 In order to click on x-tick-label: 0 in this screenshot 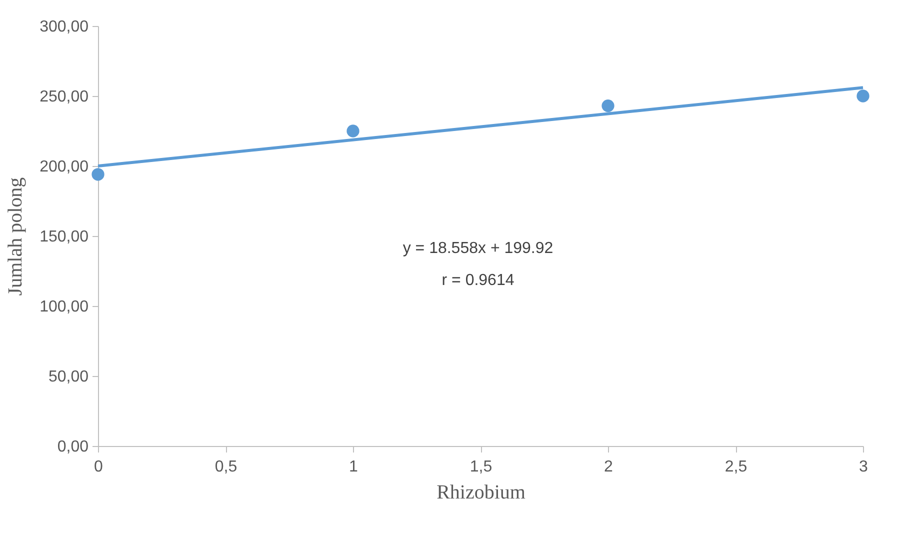, I will do `click(99, 467)`.